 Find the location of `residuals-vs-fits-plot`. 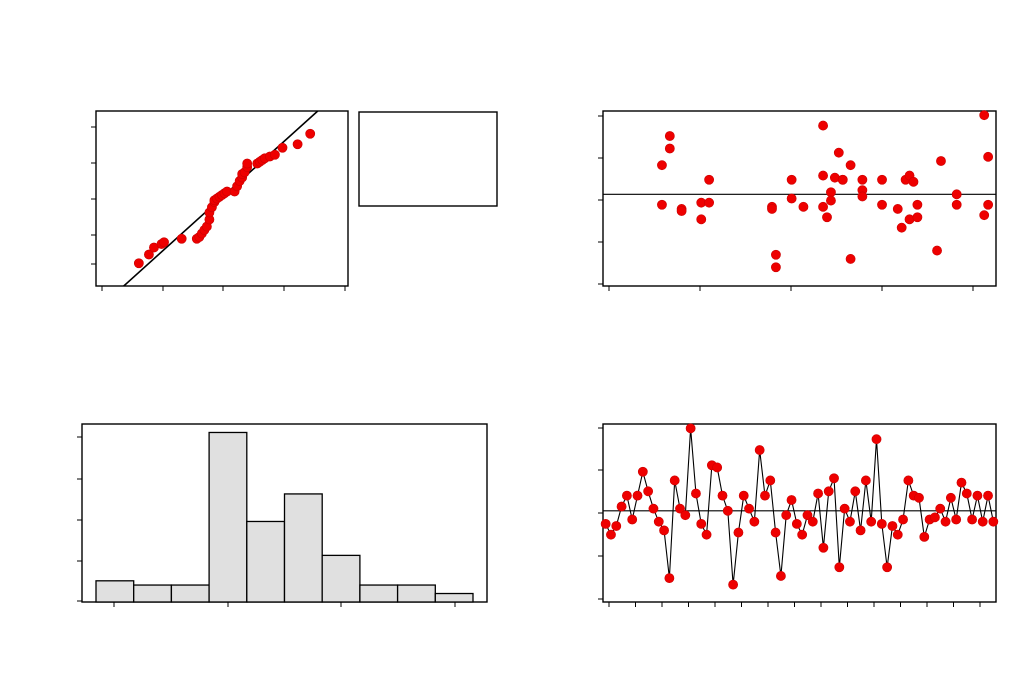

residuals-vs-fits-plot is located at coordinates (797, 200).